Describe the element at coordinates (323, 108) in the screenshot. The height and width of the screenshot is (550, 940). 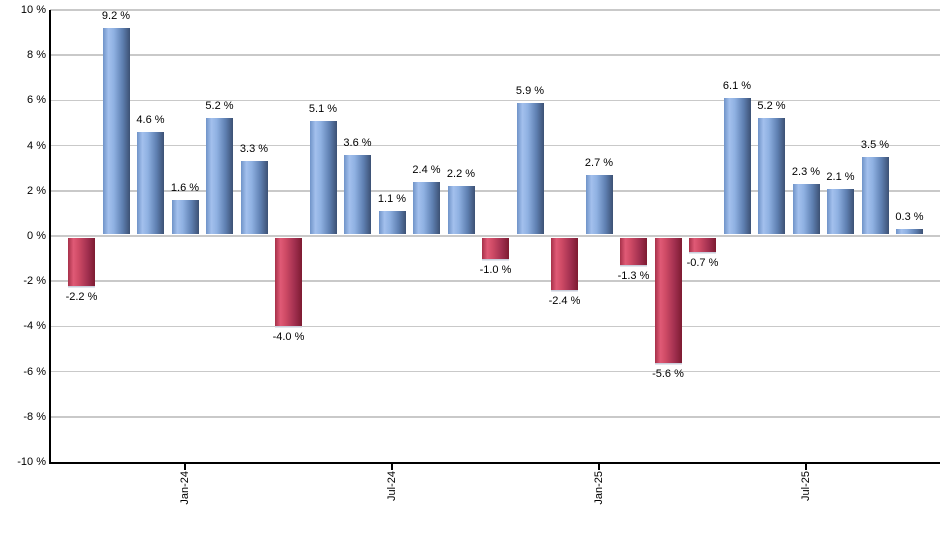
I see `bar-value-label: 5.1 %` at that location.